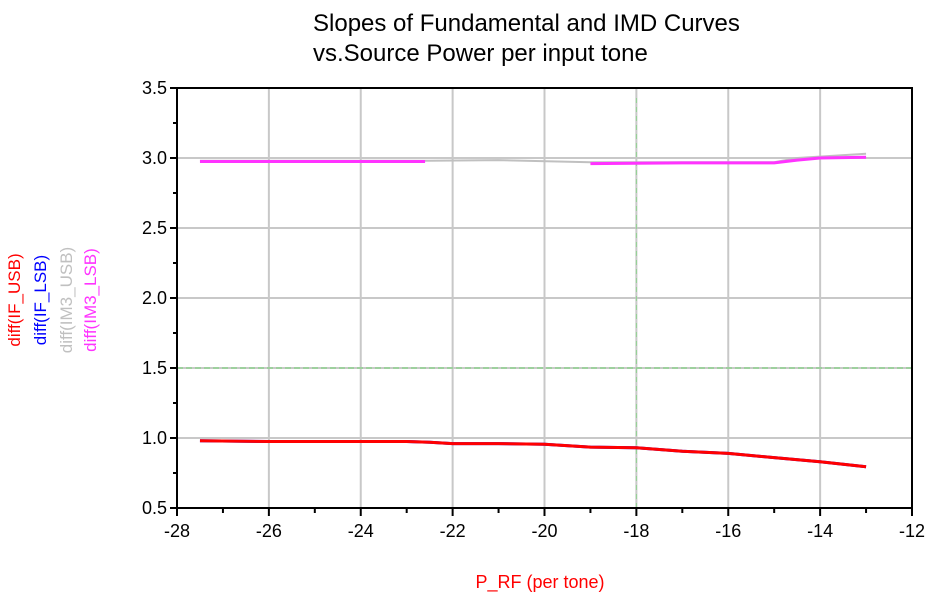  I want to click on y-tick-label: 1.0, so click(154, 438).